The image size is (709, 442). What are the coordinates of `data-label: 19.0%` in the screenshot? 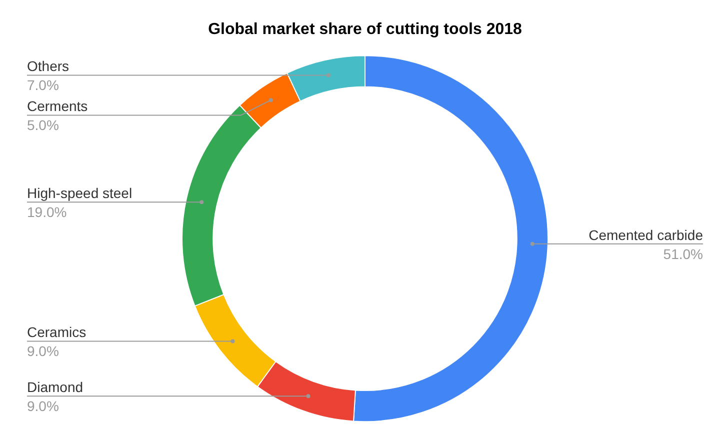 It's located at (47, 212).